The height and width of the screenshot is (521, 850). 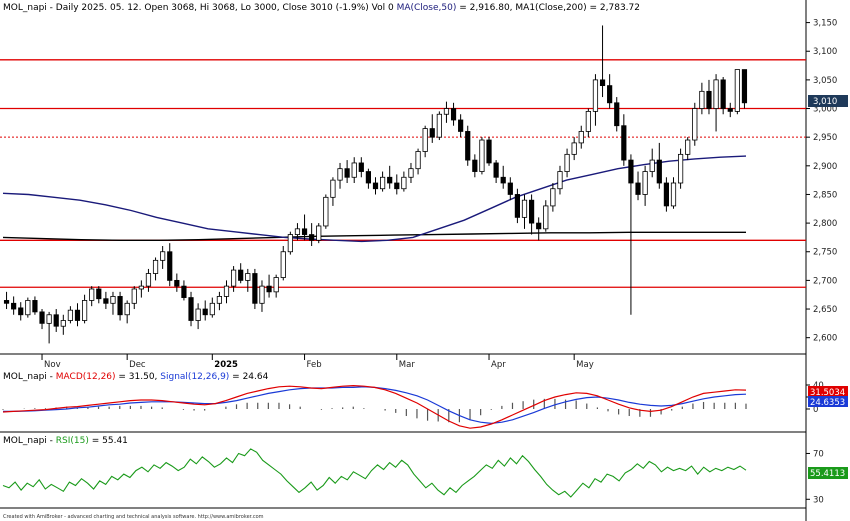 I want to click on rsi-line, so click(x=374, y=473).